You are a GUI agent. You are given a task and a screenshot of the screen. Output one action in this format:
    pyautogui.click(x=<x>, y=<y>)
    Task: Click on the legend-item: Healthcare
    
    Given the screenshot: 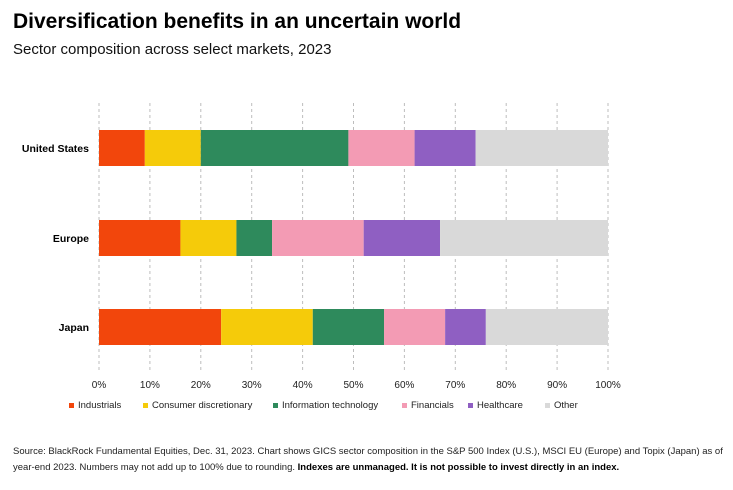 What is the action you would take?
    pyautogui.click(x=495, y=405)
    